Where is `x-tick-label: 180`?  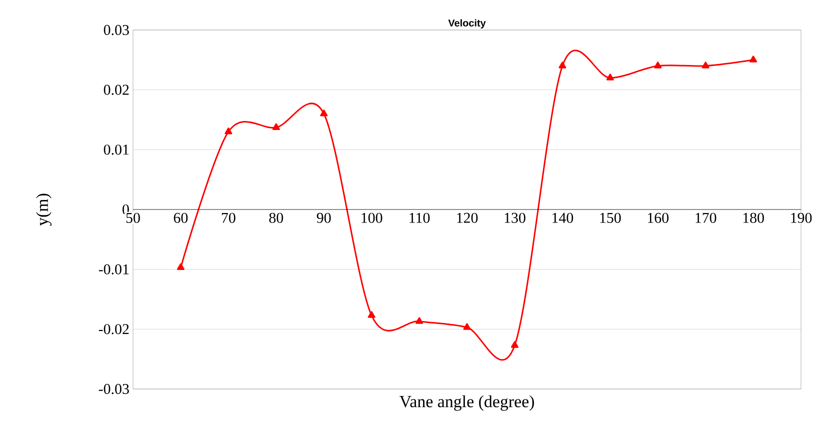 x-tick-label: 180 is located at coordinates (753, 217).